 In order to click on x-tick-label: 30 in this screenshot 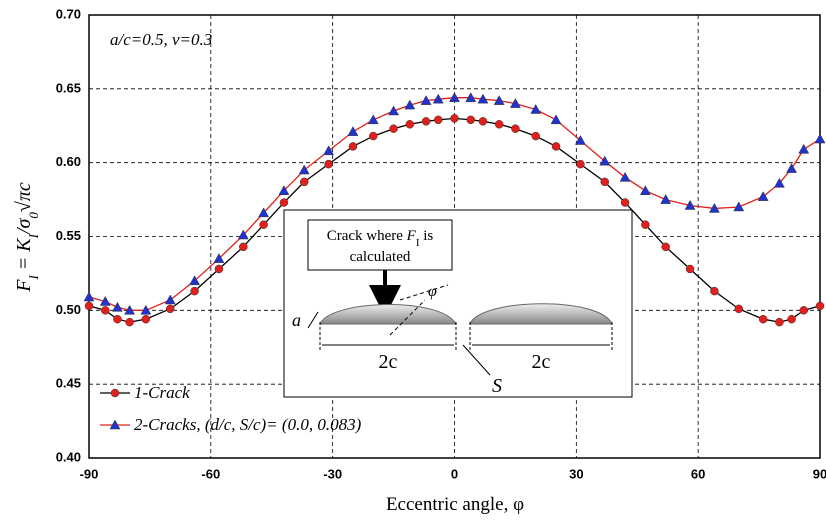, I will do `click(576, 473)`.